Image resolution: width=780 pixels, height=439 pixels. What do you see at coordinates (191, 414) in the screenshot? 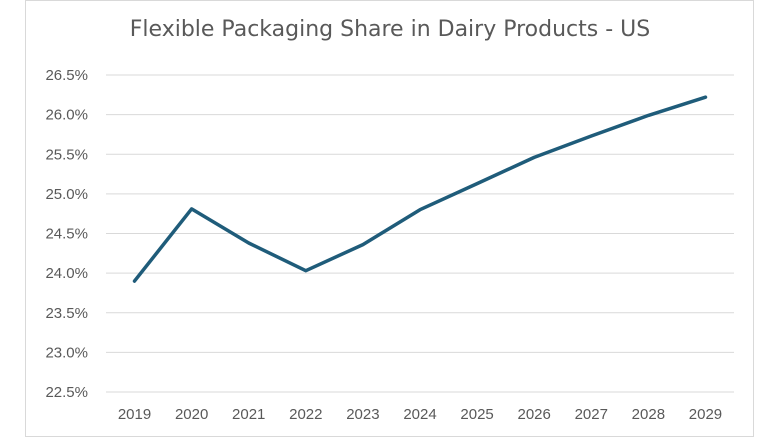
I see `x-tick-label: 2020` at bounding box center [191, 414].